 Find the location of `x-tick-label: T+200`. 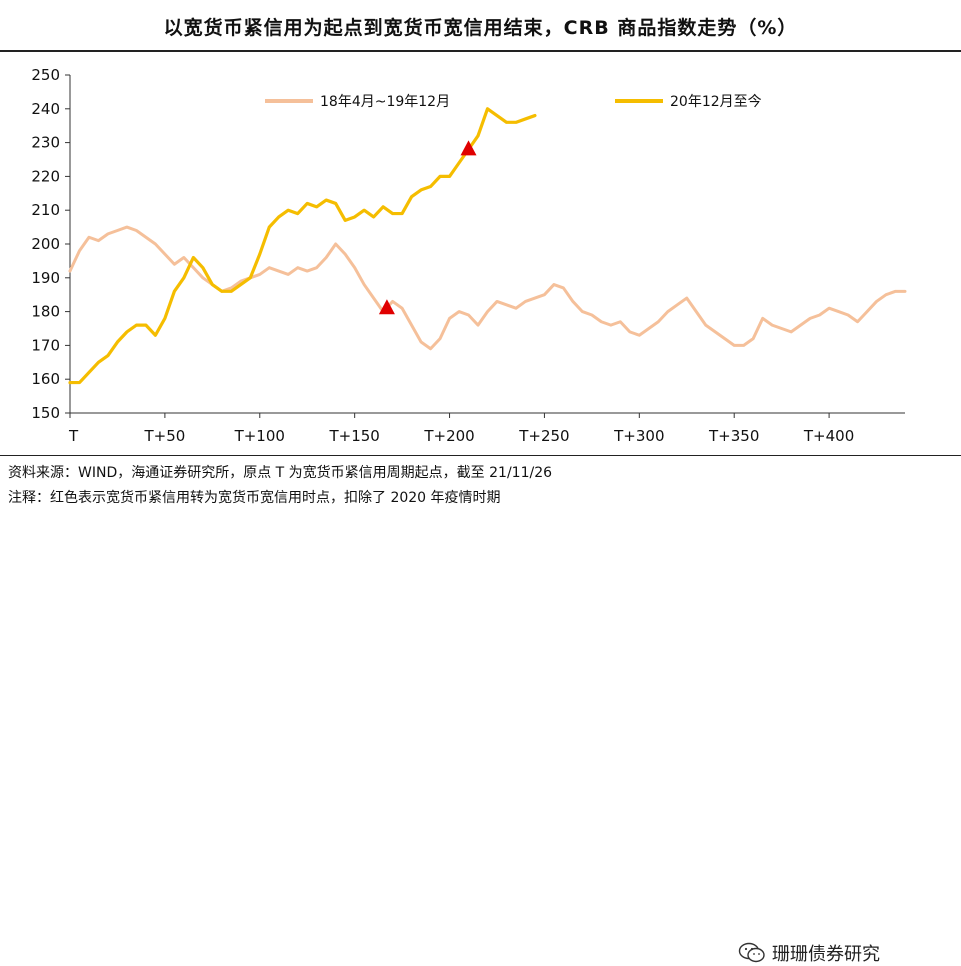

x-tick-label: T+200 is located at coordinates (448, 436).